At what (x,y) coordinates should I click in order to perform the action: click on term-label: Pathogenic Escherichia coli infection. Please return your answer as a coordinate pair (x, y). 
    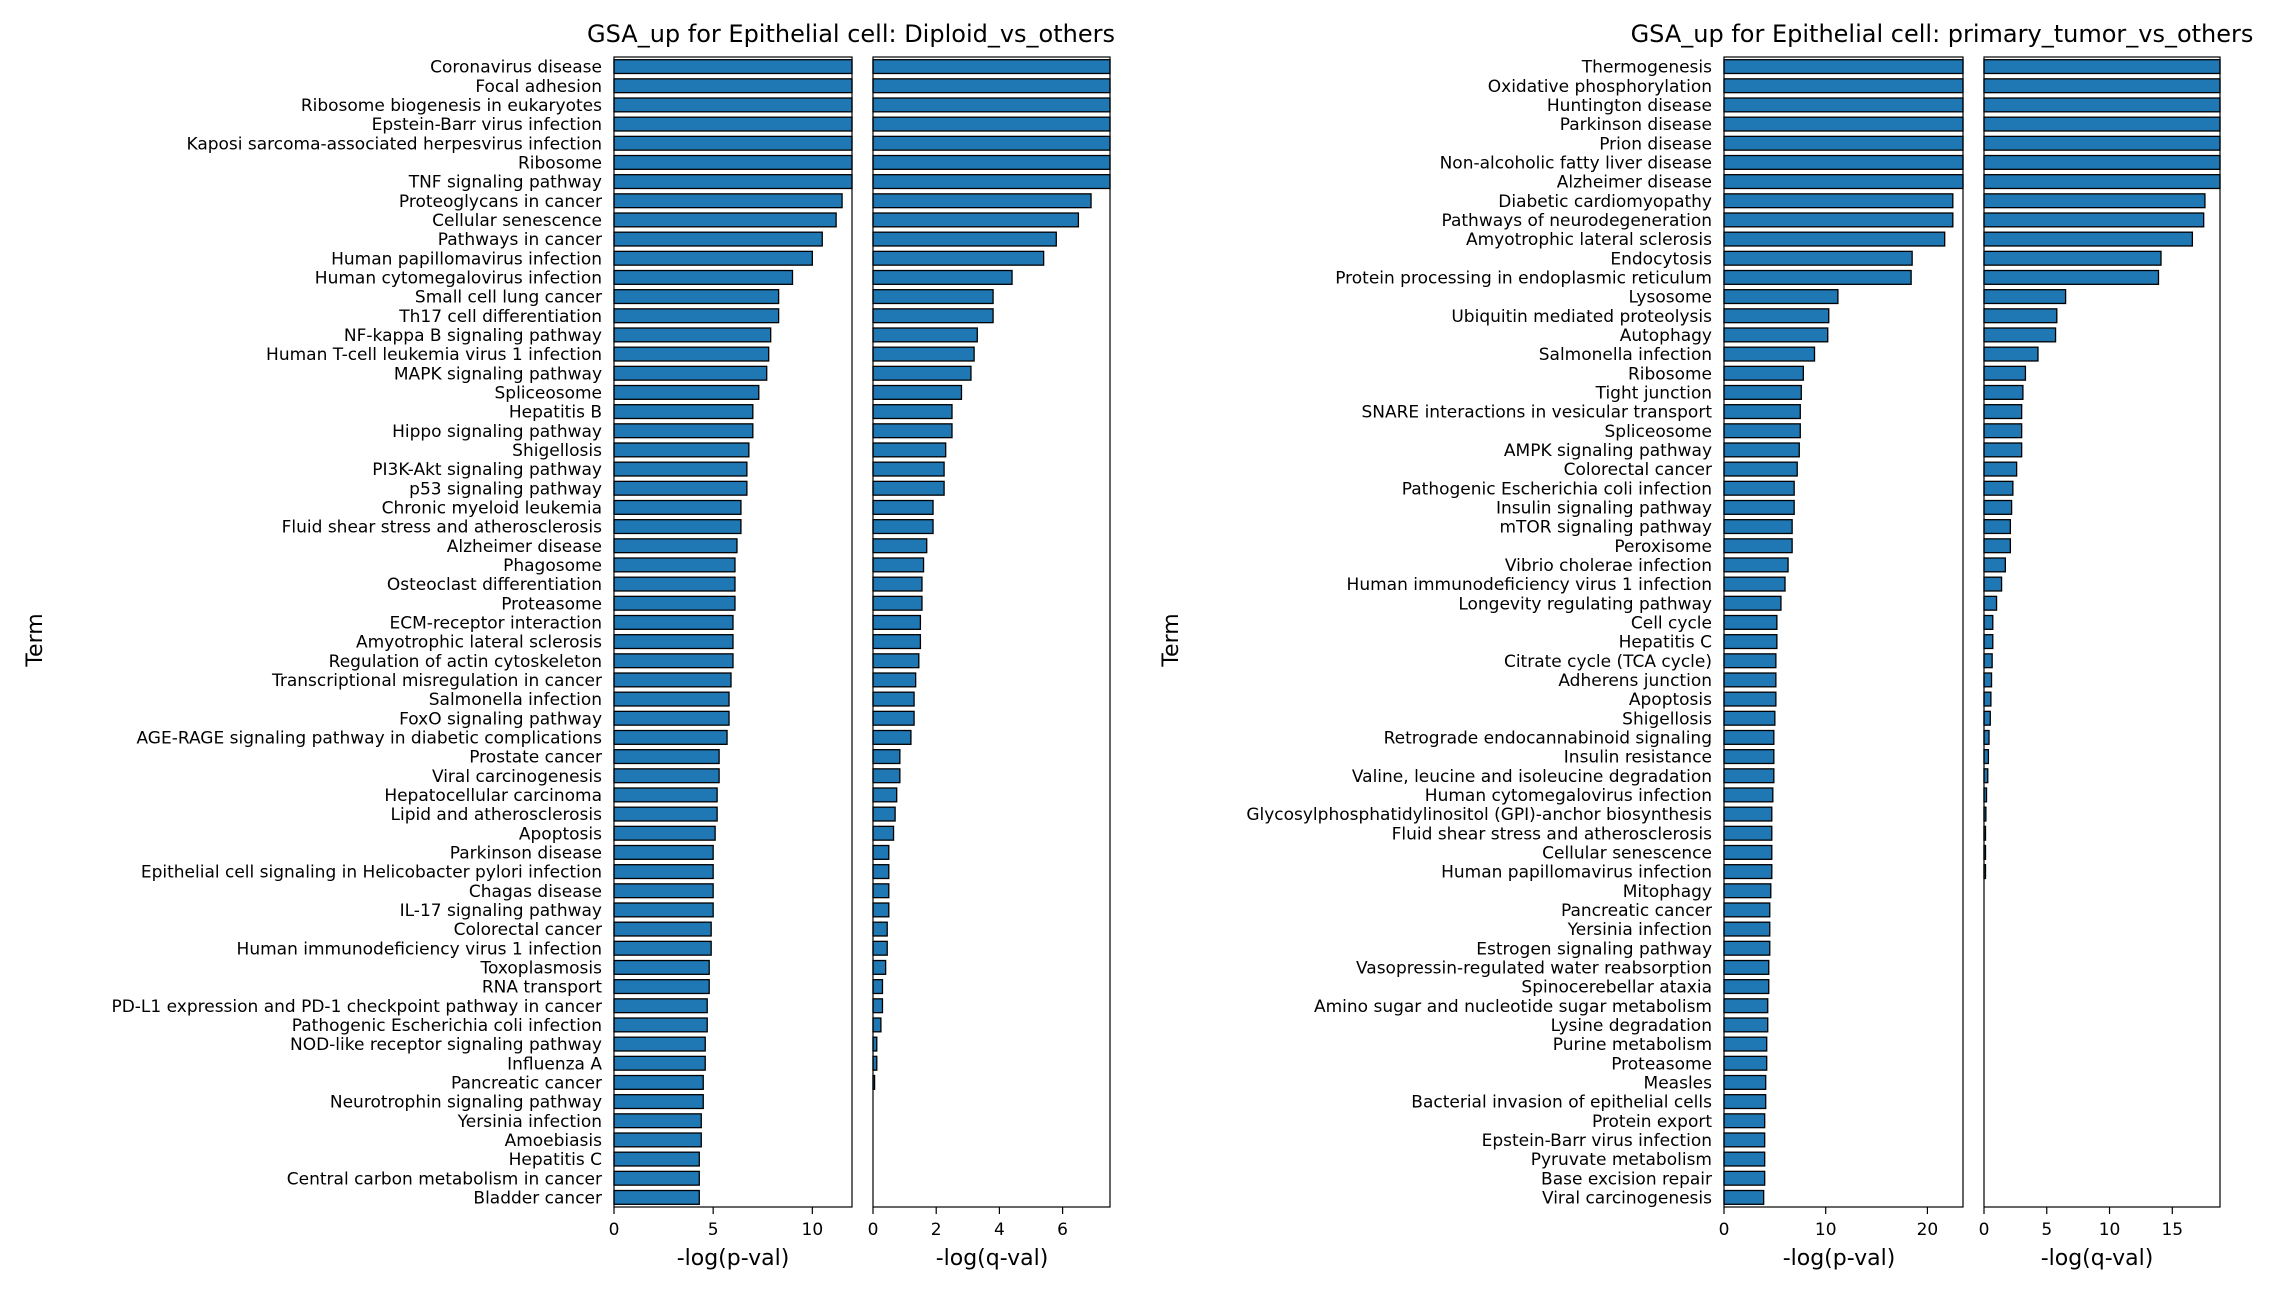
    Looking at the image, I should click on (1557, 489).